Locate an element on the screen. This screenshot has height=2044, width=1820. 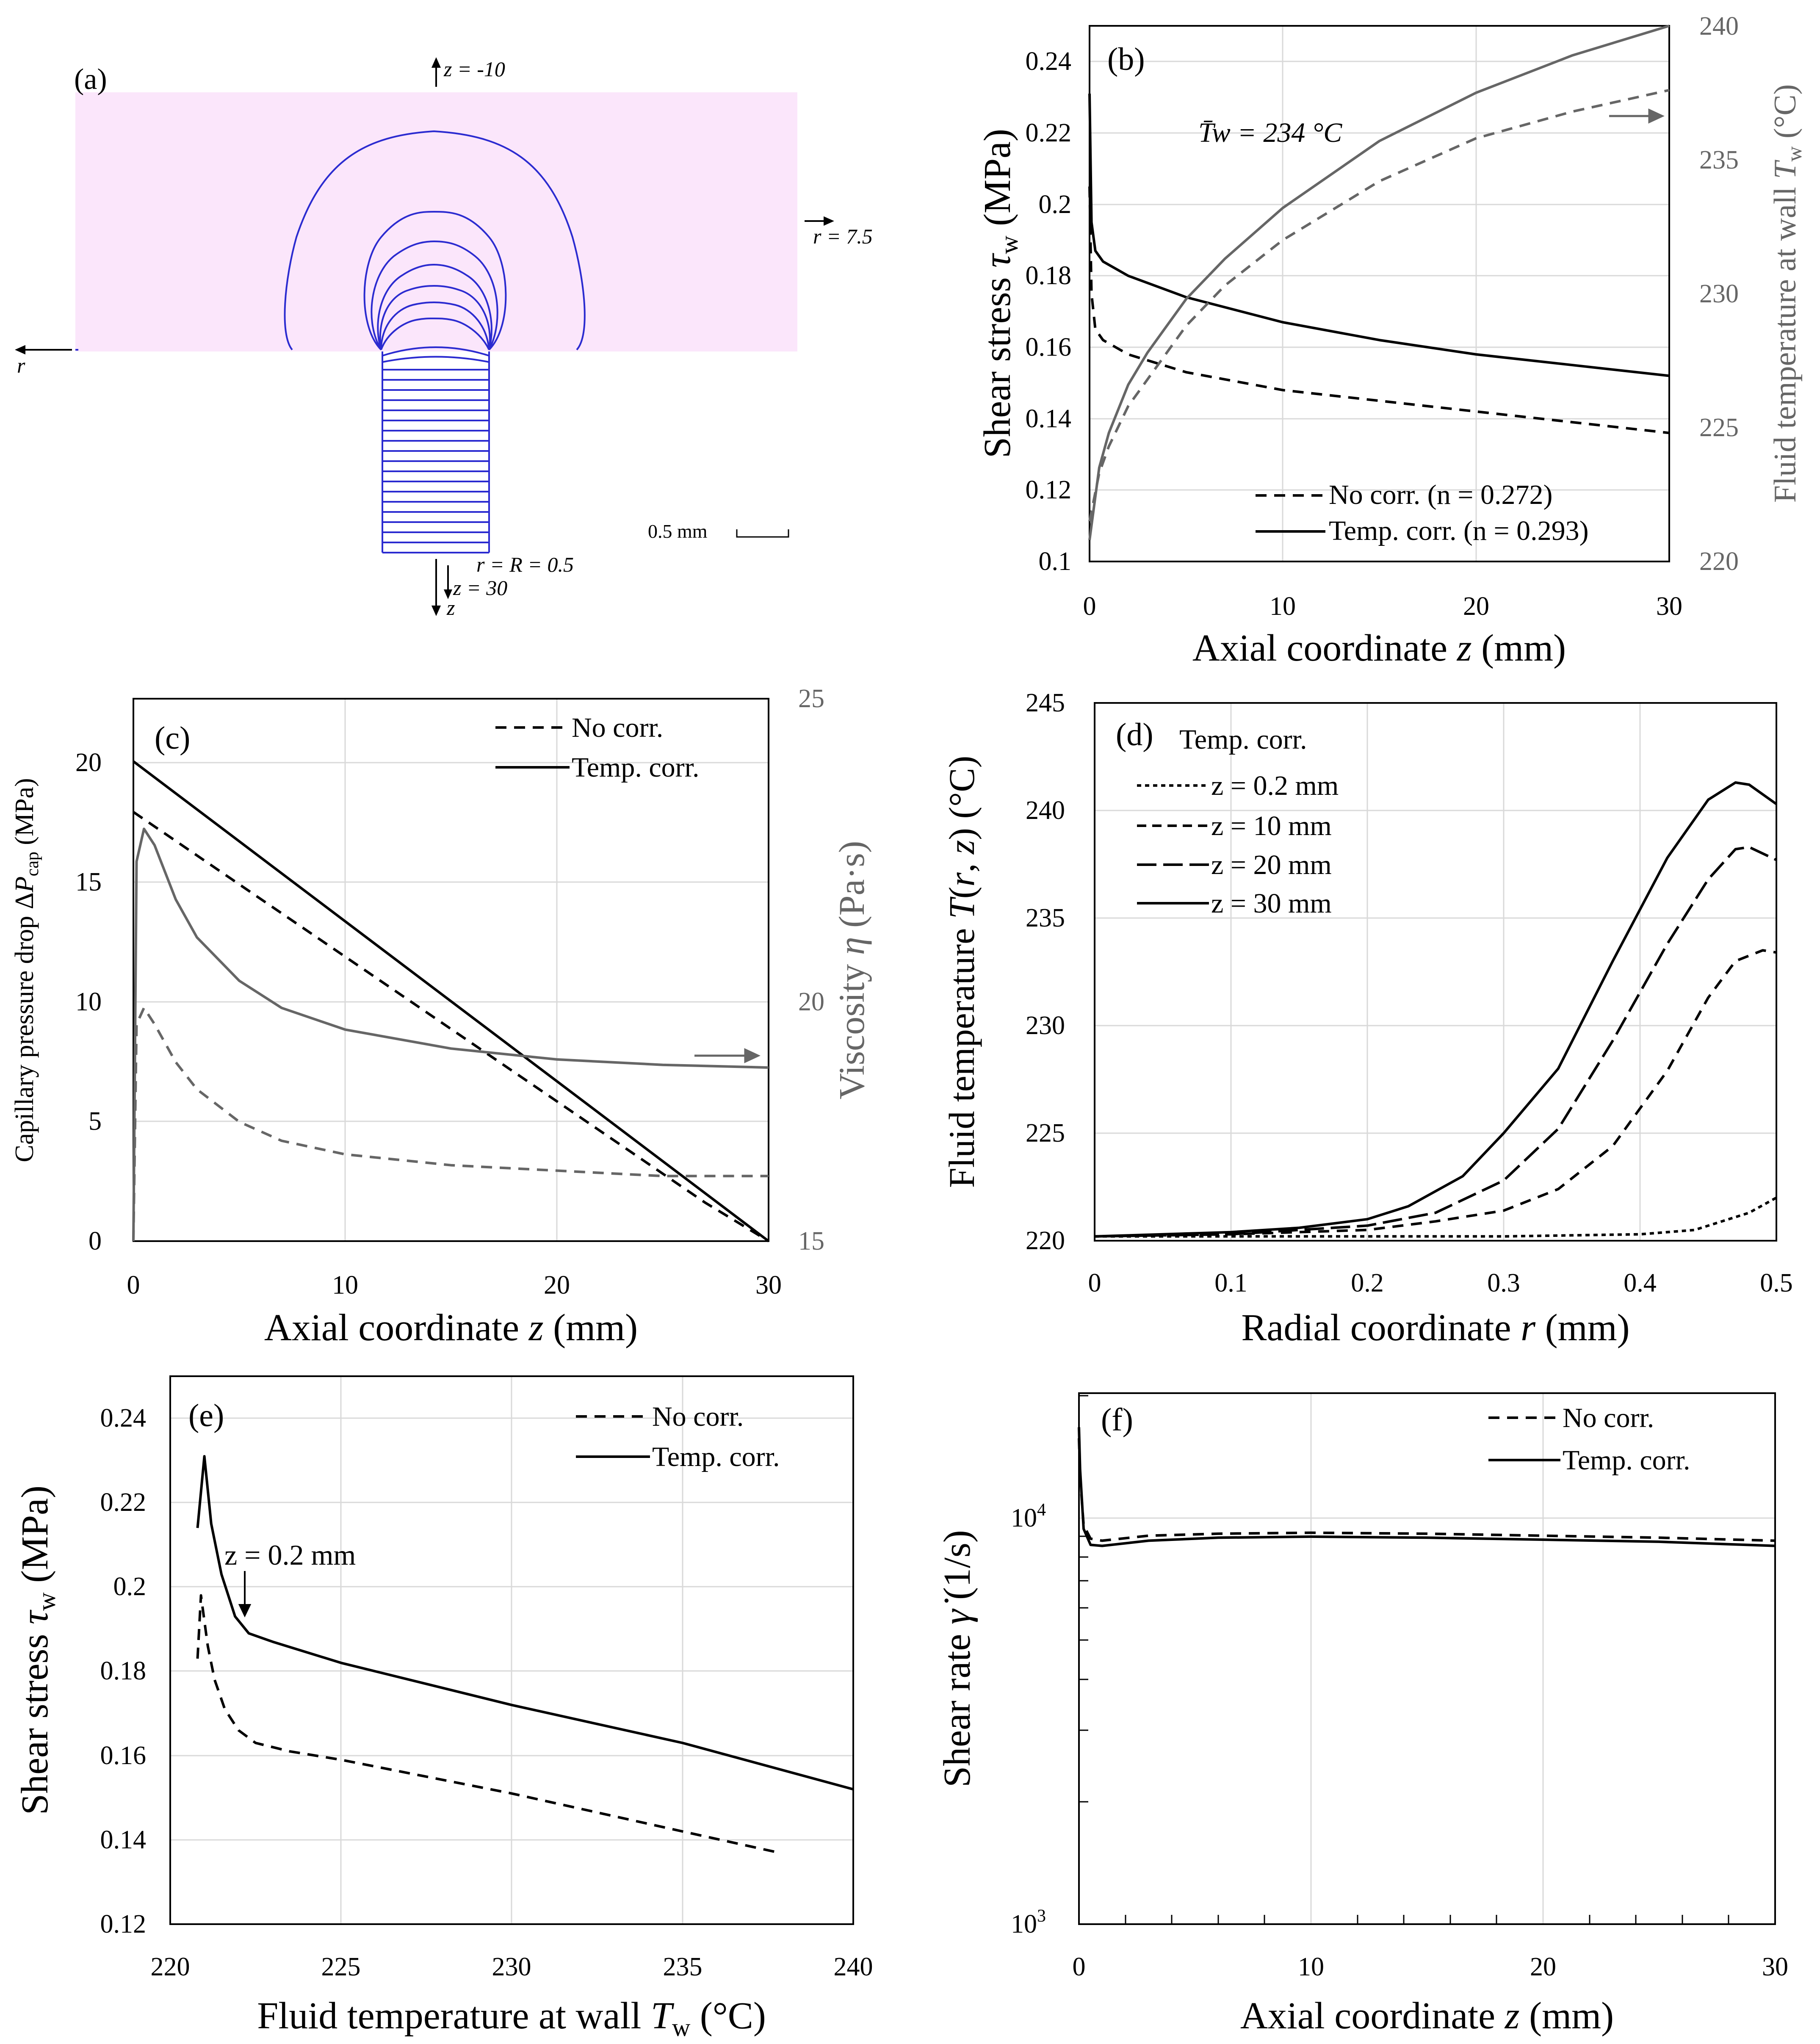
b-y2label: Fluid temperature at wall Tw (°C) is located at coordinates (1787, 293).